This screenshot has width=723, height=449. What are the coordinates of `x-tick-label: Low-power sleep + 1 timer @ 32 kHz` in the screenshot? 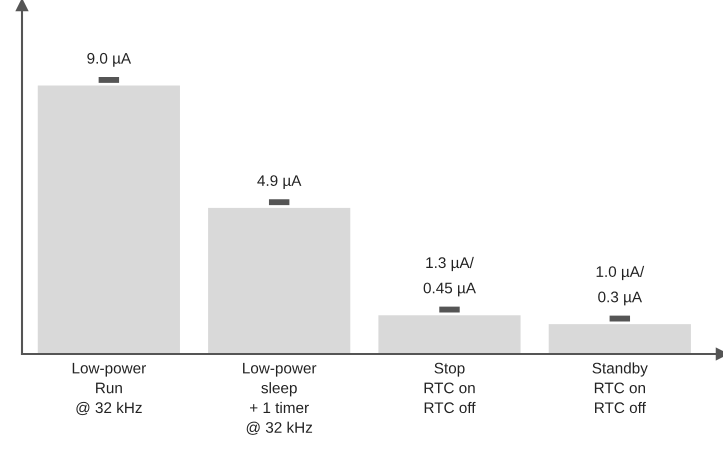 It's located at (279, 398).